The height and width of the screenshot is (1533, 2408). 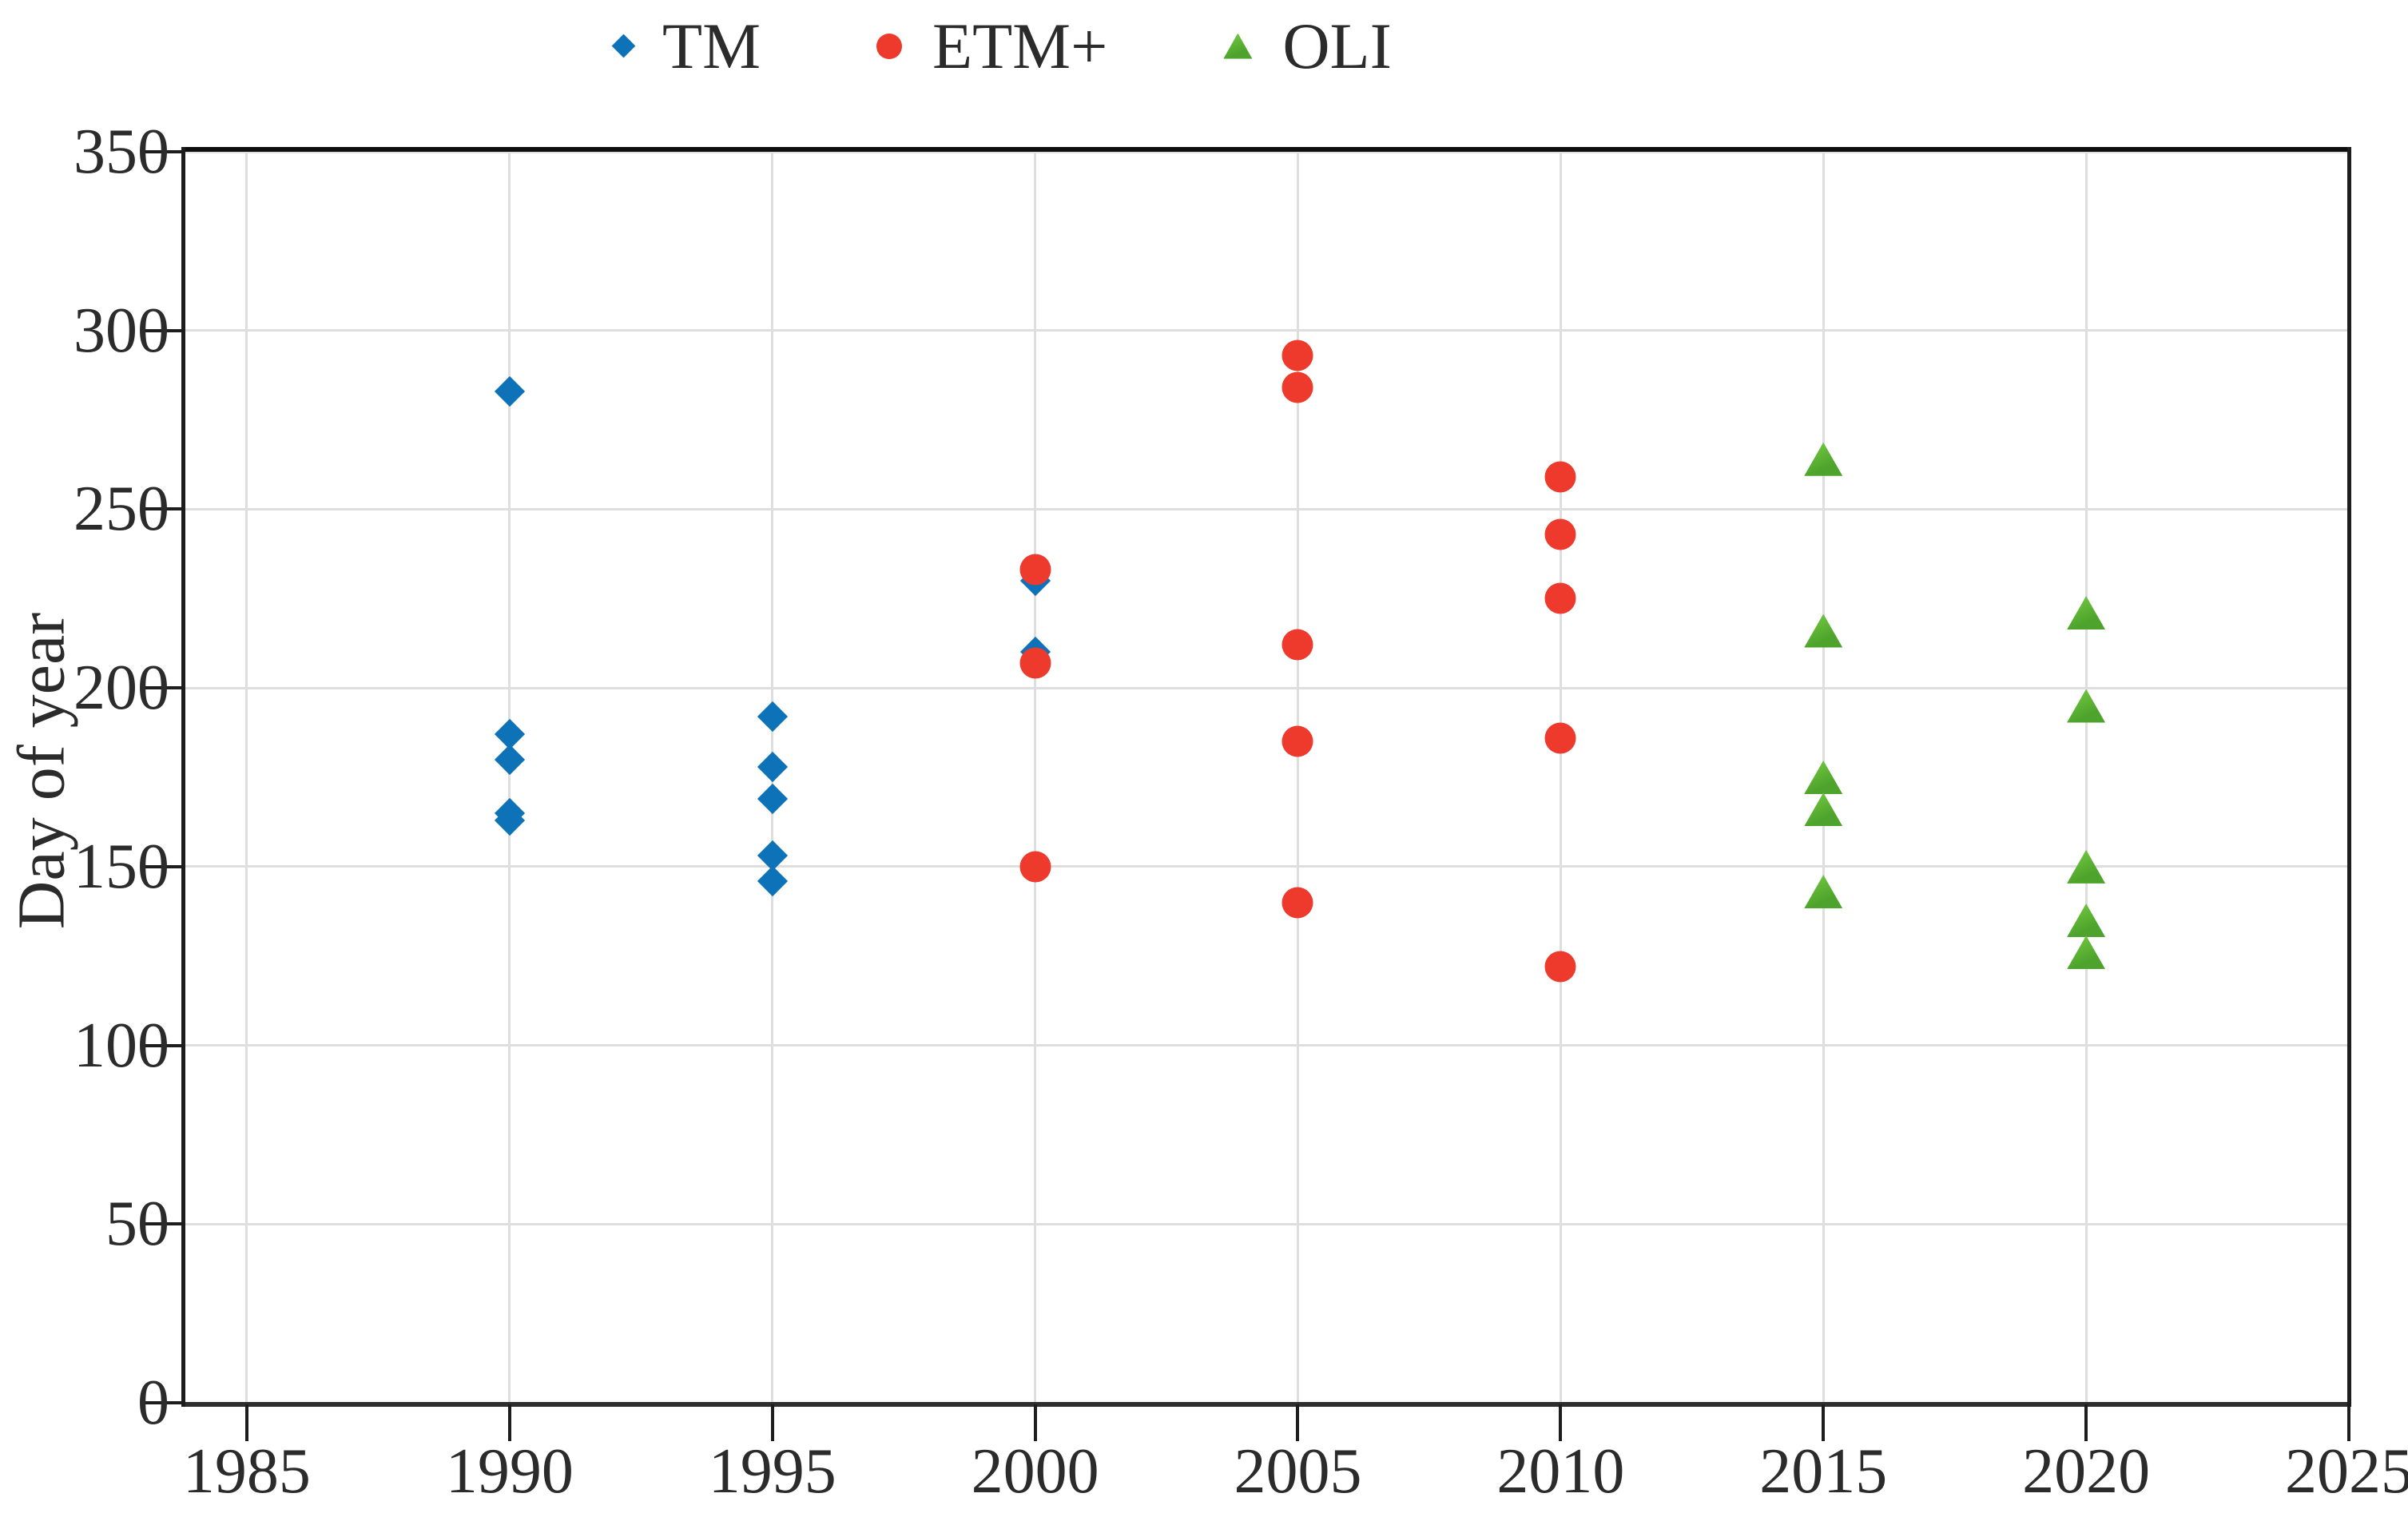 I want to click on y-tick-label-0: 0, so click(x=153, y=1403).